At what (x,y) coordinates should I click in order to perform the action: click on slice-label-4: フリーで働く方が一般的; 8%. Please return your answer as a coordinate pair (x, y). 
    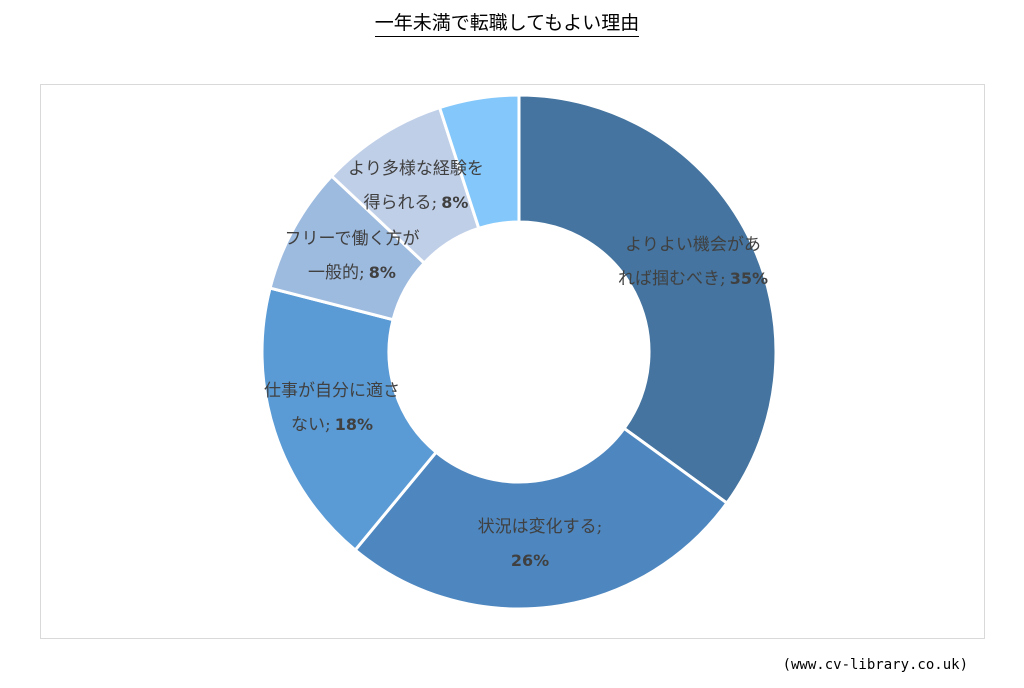
    Looking at the image, I should click on (352, 256).